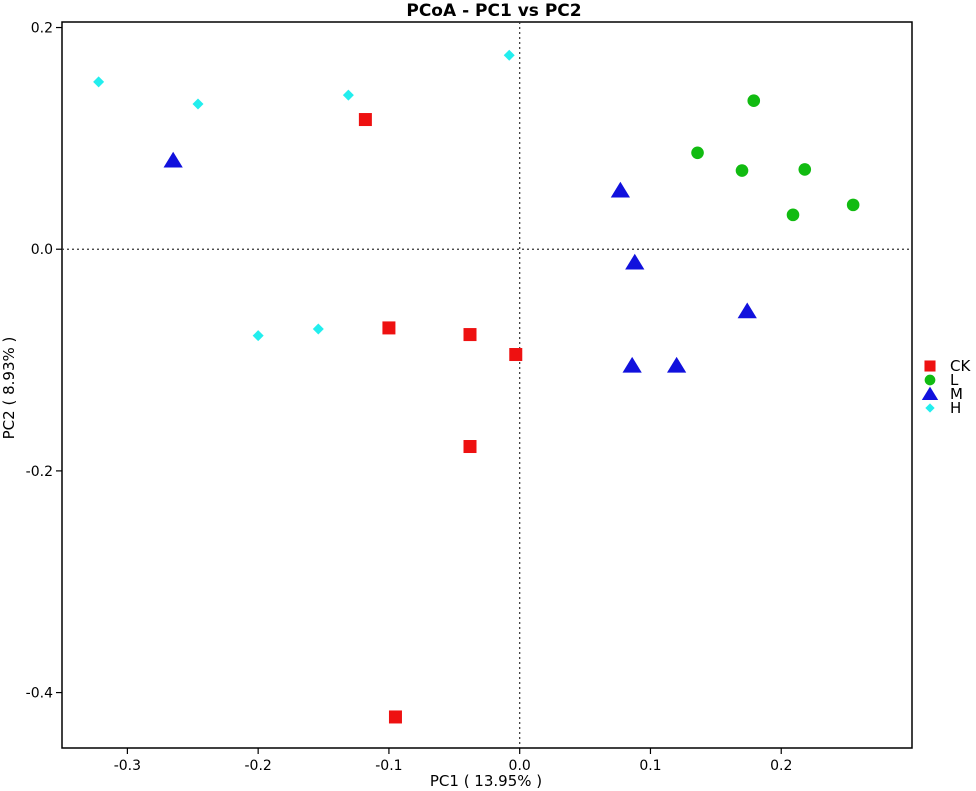 The height and width of the screenshot is (791, 976). Describe the element at coordinates (493, 11) in the screenshot. I see `chart-title: PCoA - PC1 vs PC2` at that location.